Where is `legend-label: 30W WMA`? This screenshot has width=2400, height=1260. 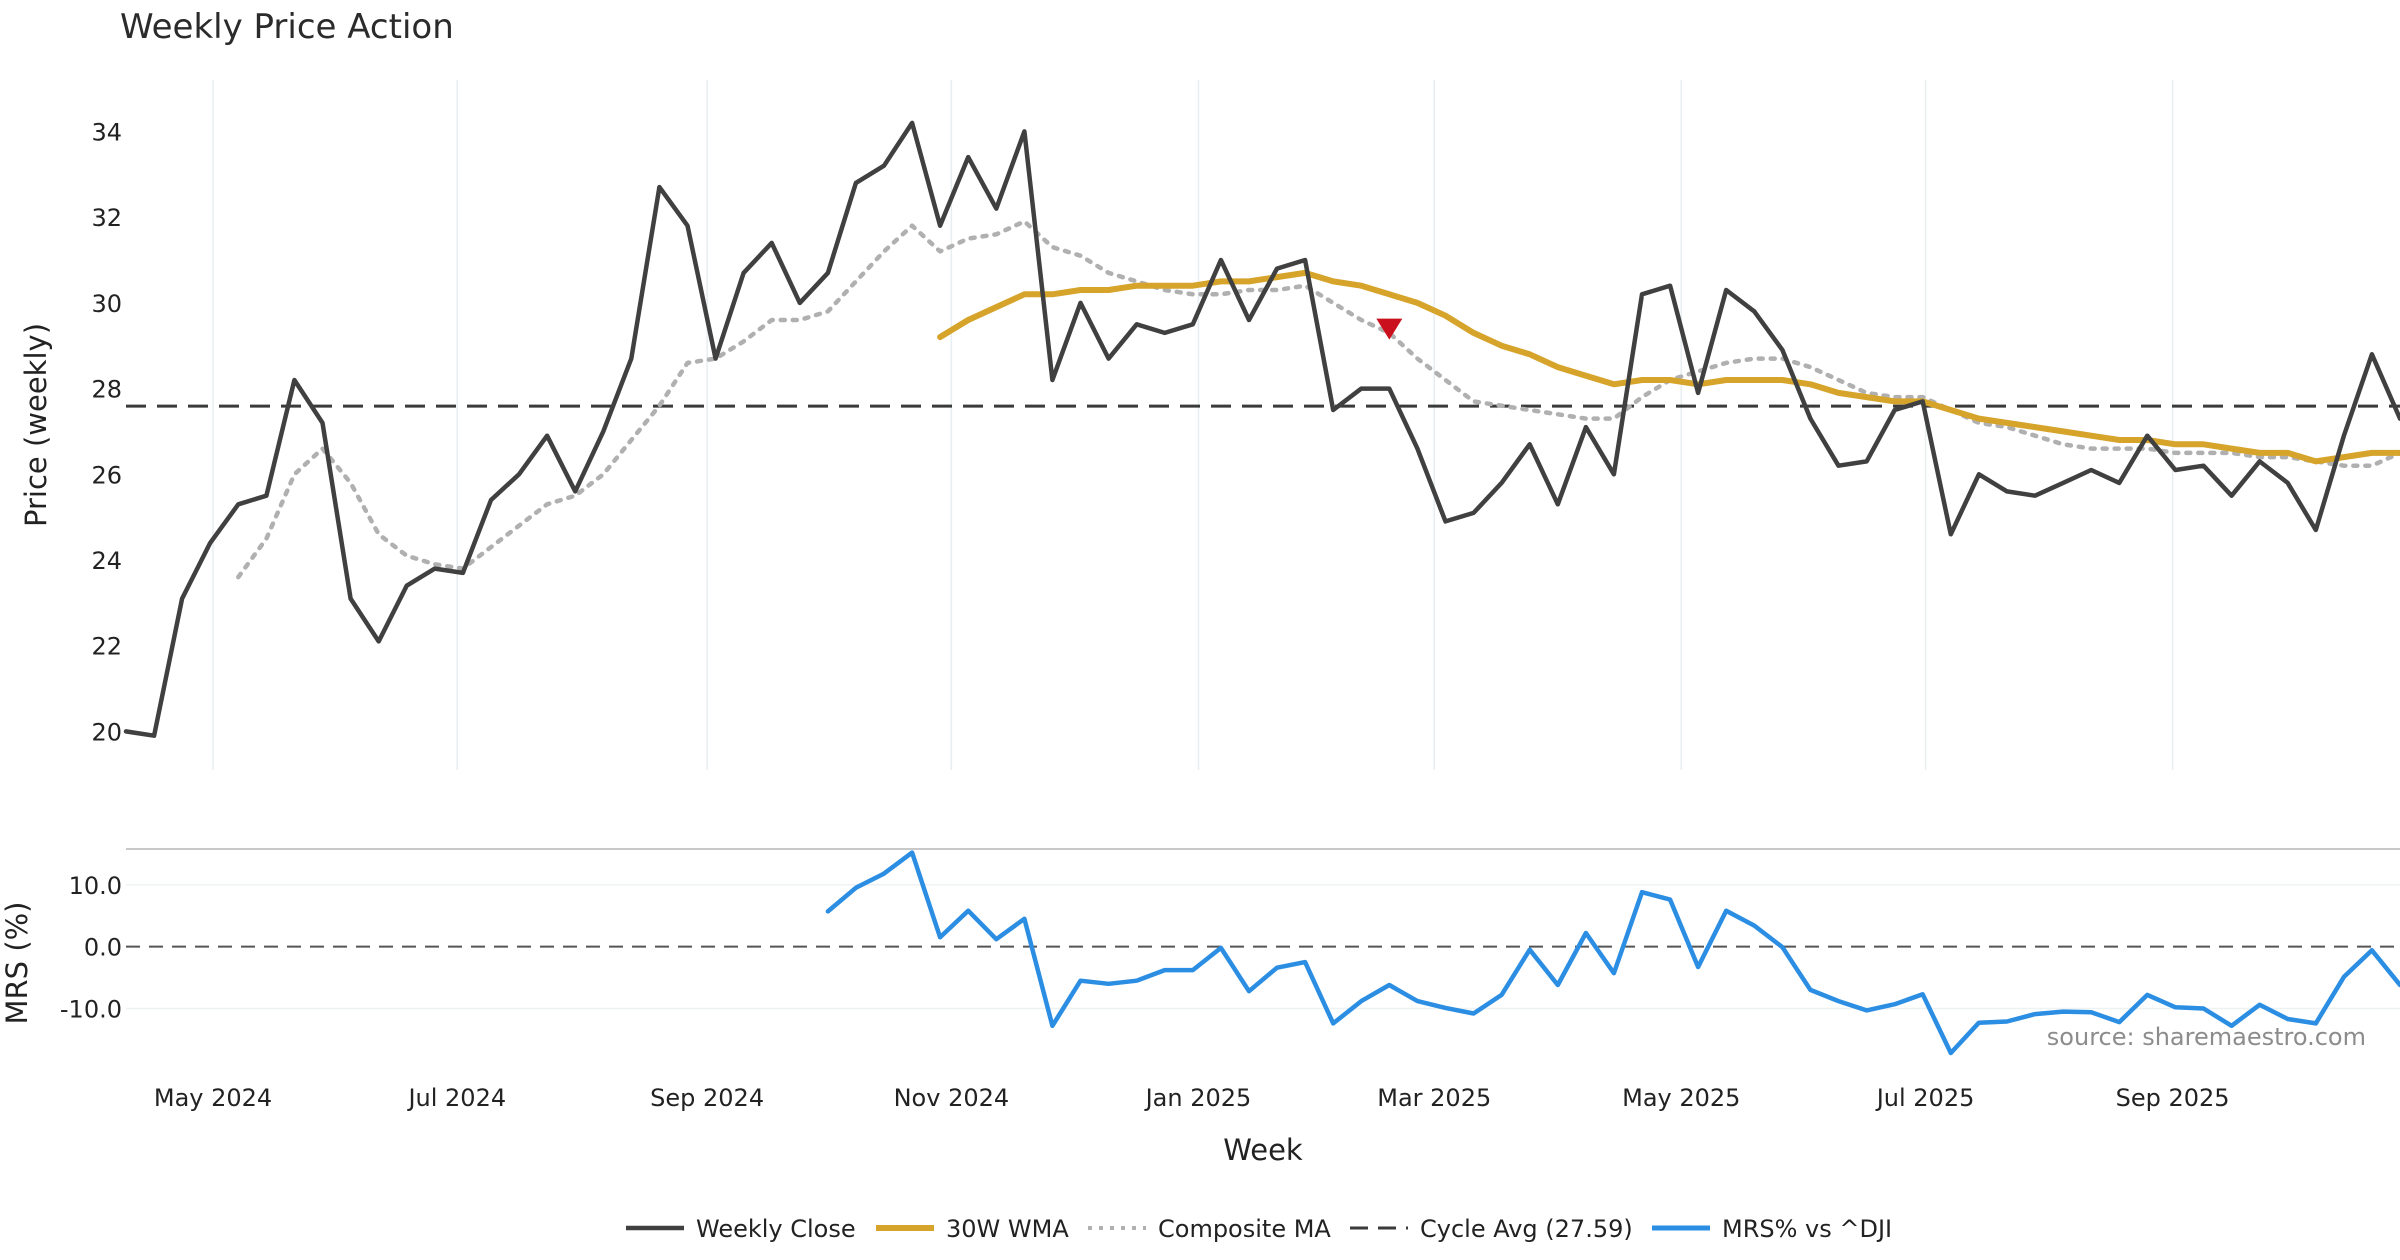 legend-label: 30W WMA is located at coordinates (1007, 1229).